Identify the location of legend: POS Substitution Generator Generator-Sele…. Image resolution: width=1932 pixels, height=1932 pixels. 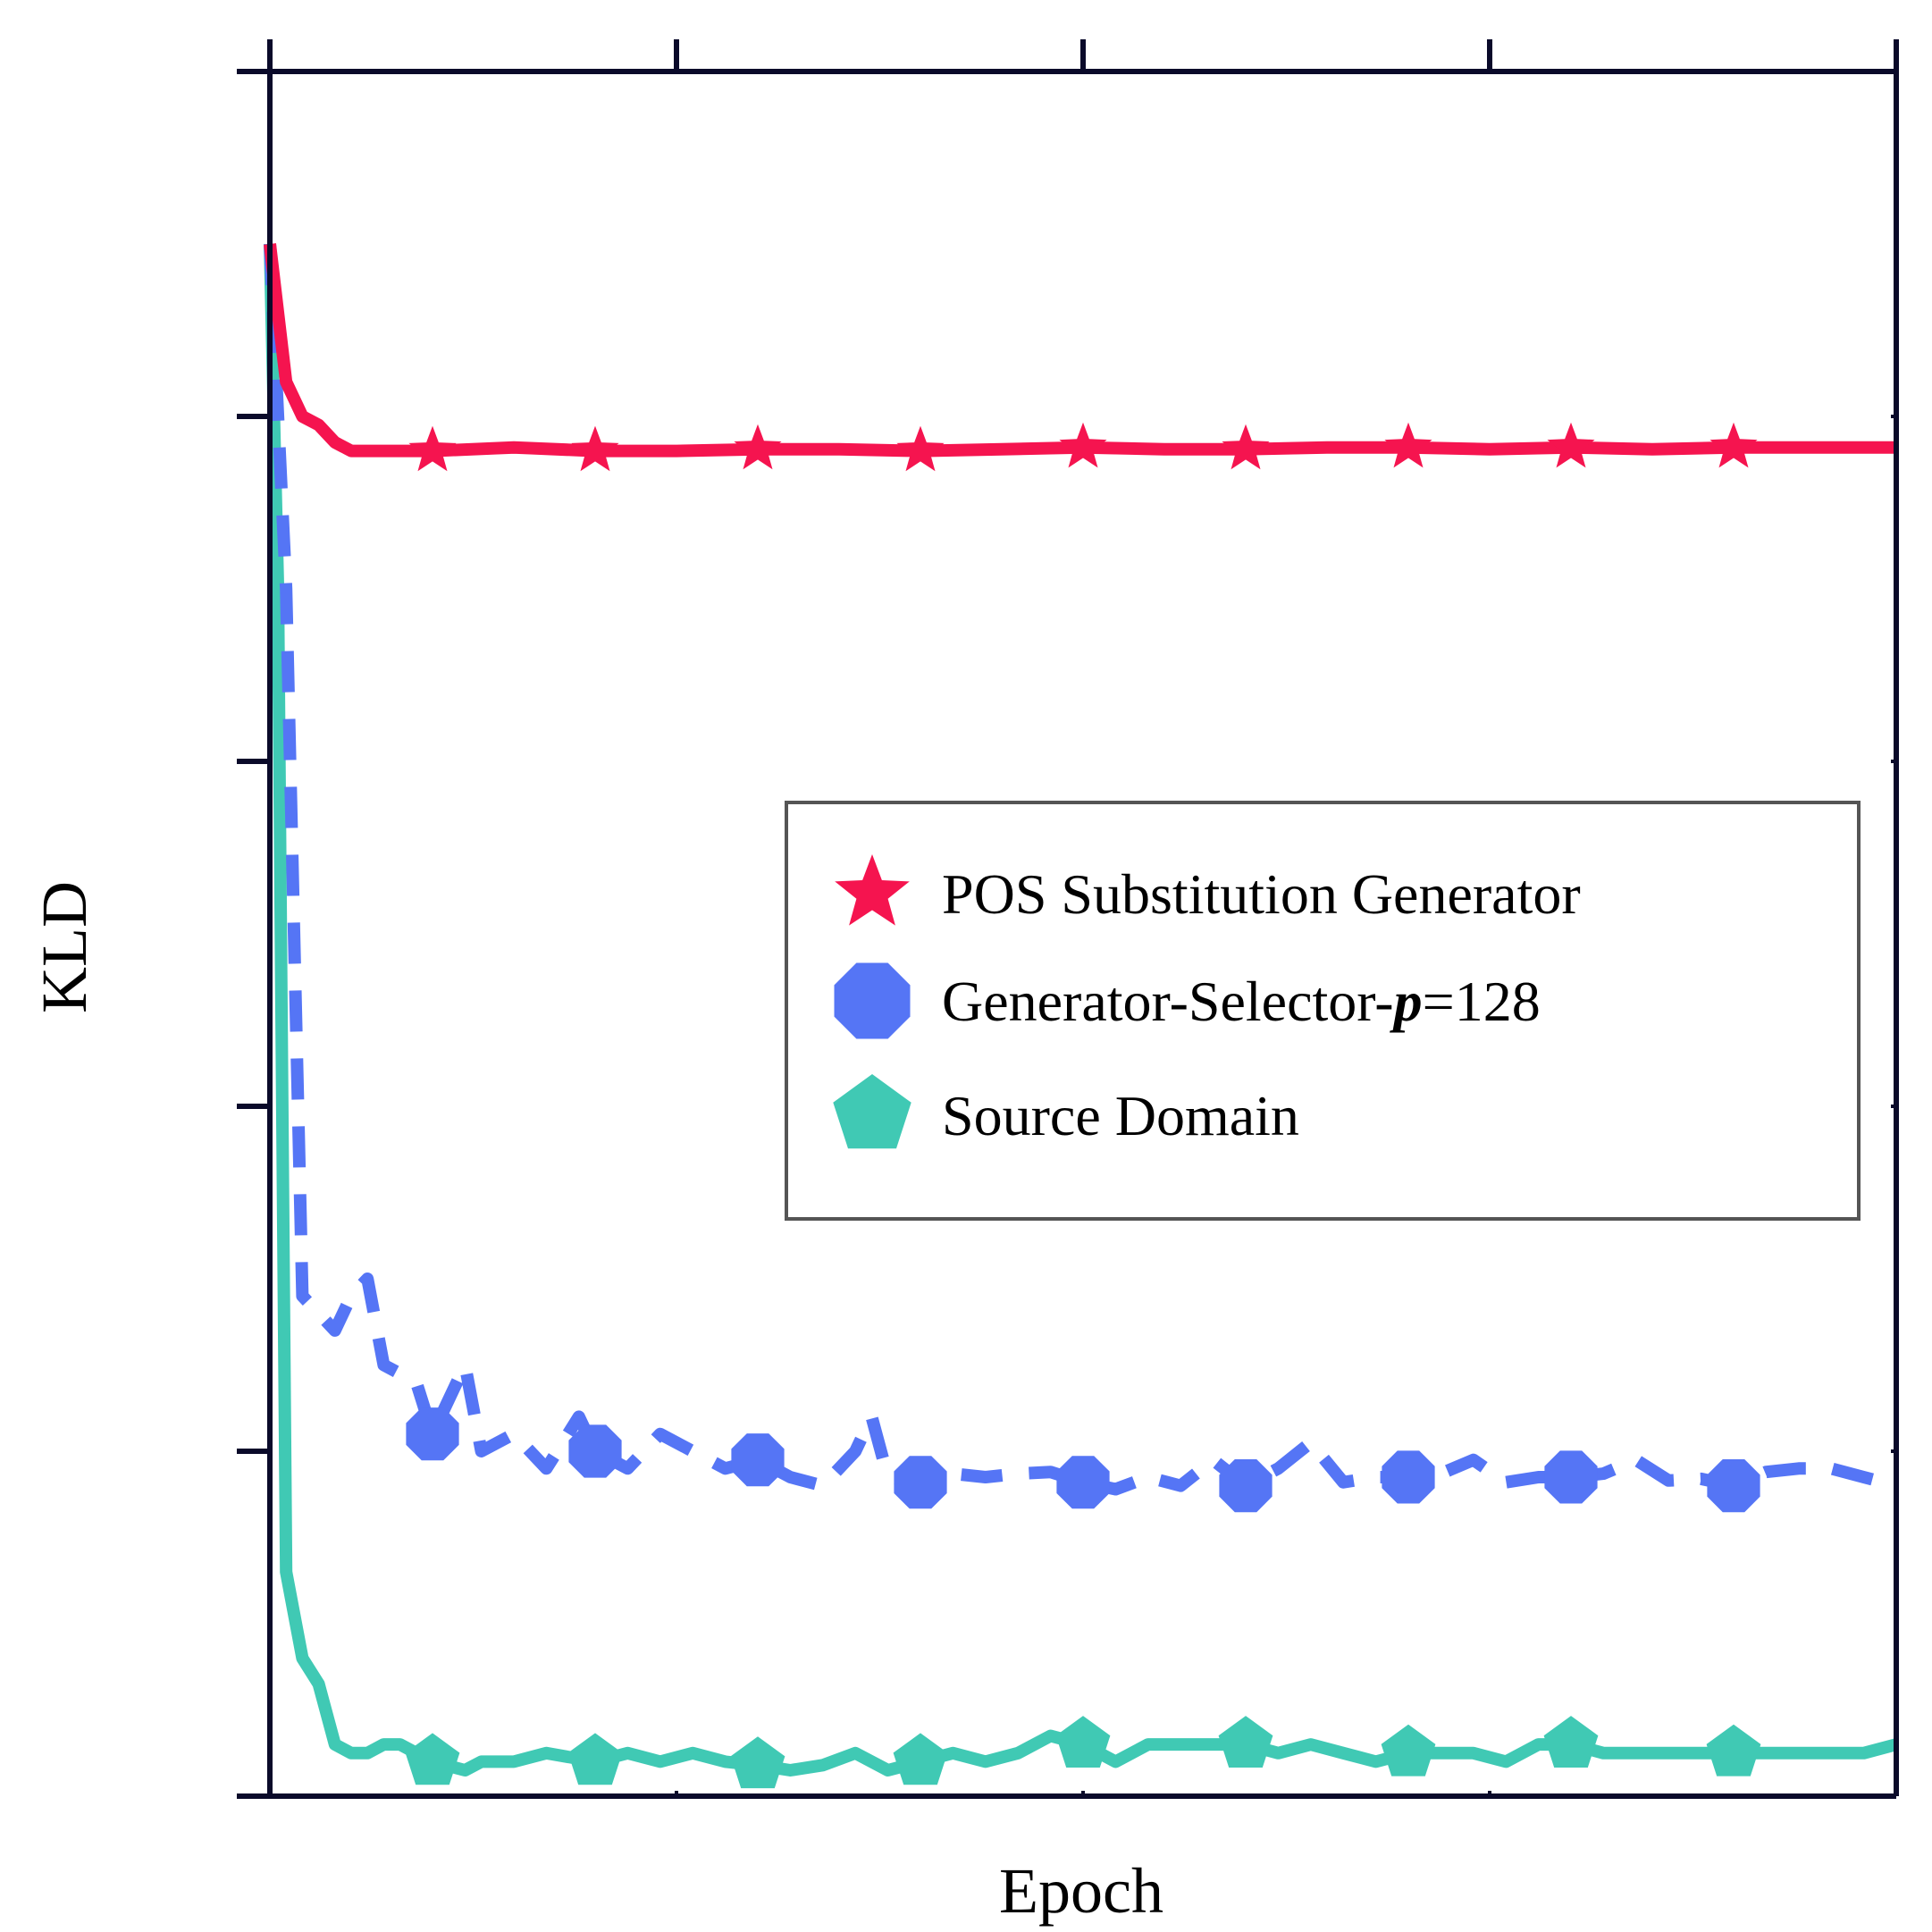
(1323, 1011).